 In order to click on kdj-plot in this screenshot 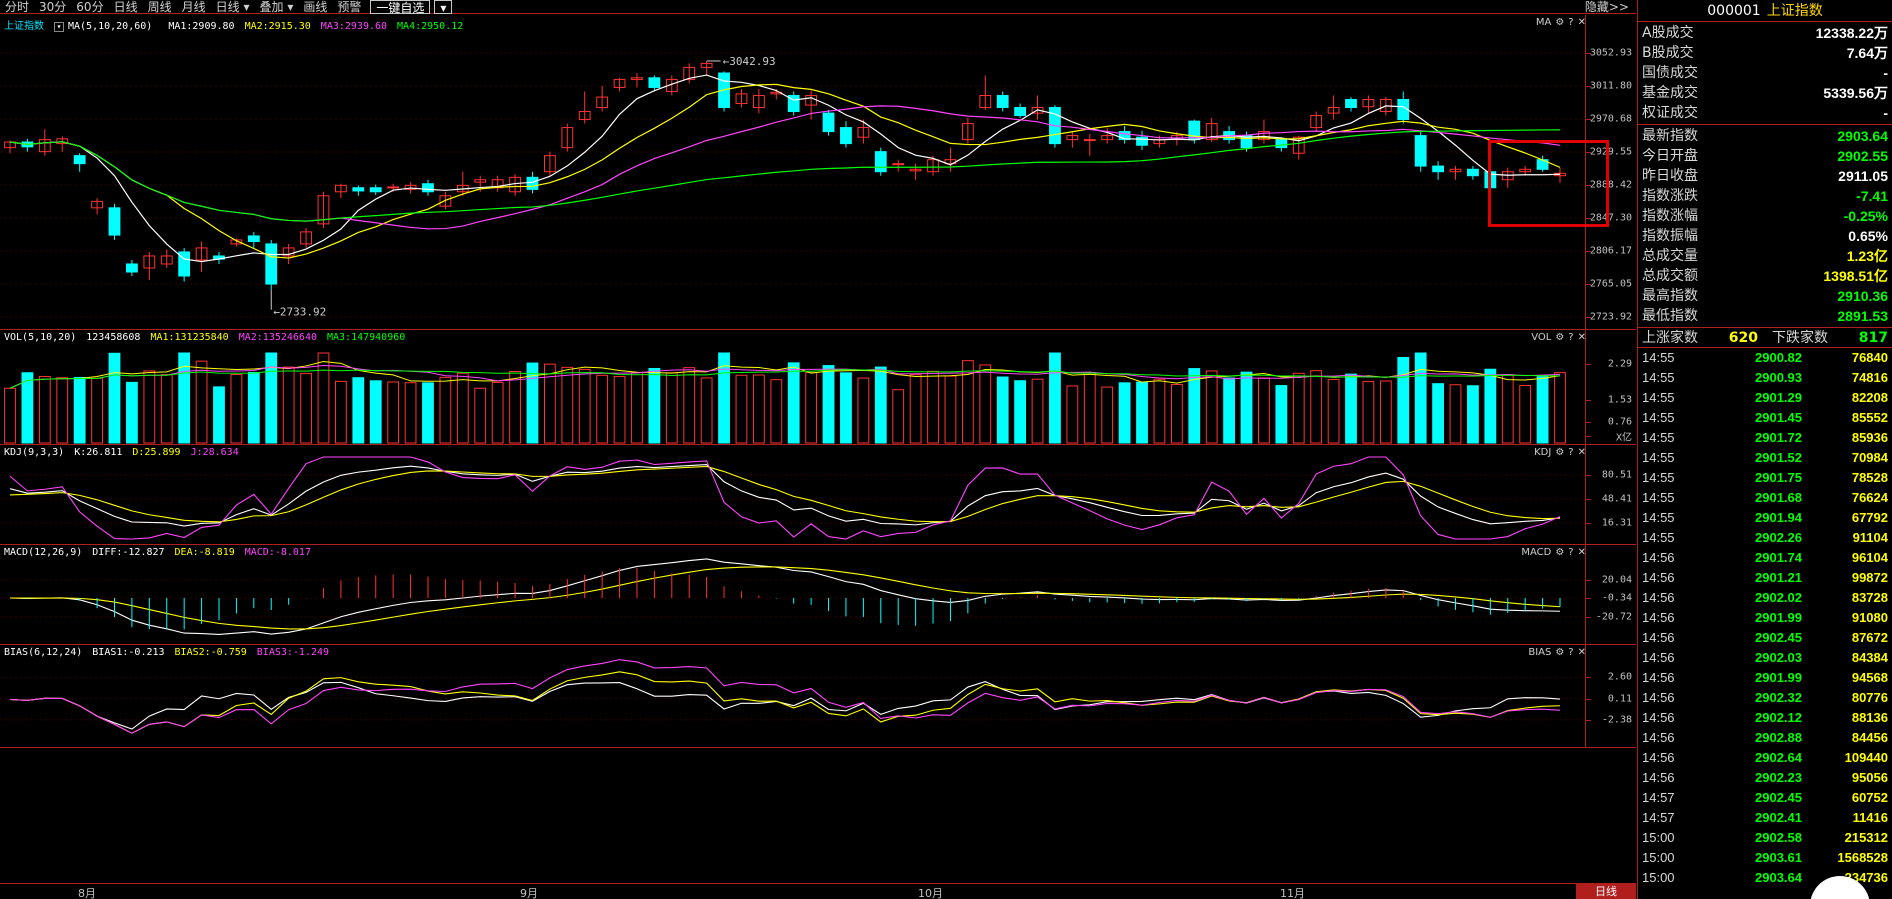, I will do `click(792, 495)`.